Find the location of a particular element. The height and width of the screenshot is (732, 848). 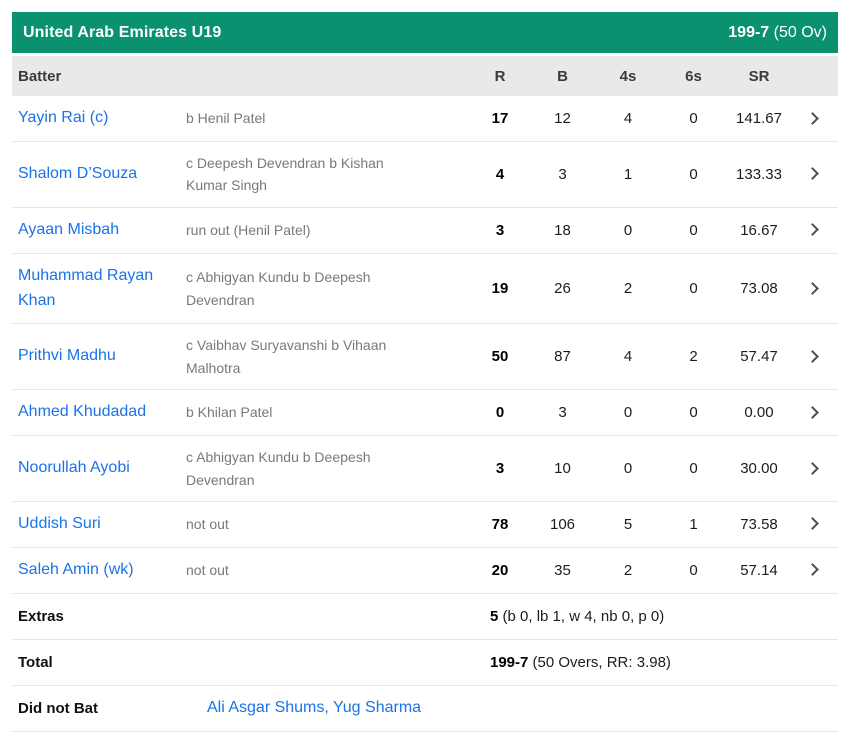

dismissal-cell: c Abhigyan Kundu b Deepesh Devendran is located at coordinates (328, 288).